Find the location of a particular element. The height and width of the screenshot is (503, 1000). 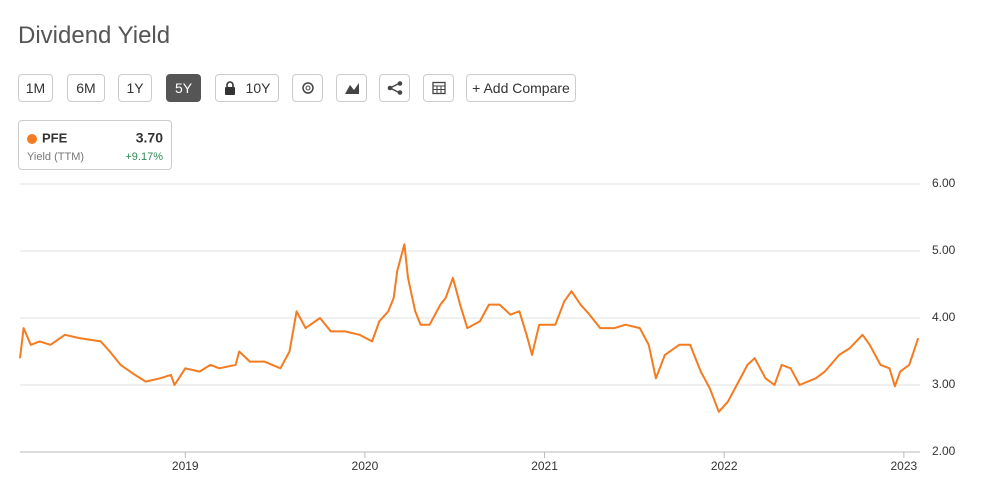

range-label: 5Y is located at coordinates (183, 88).